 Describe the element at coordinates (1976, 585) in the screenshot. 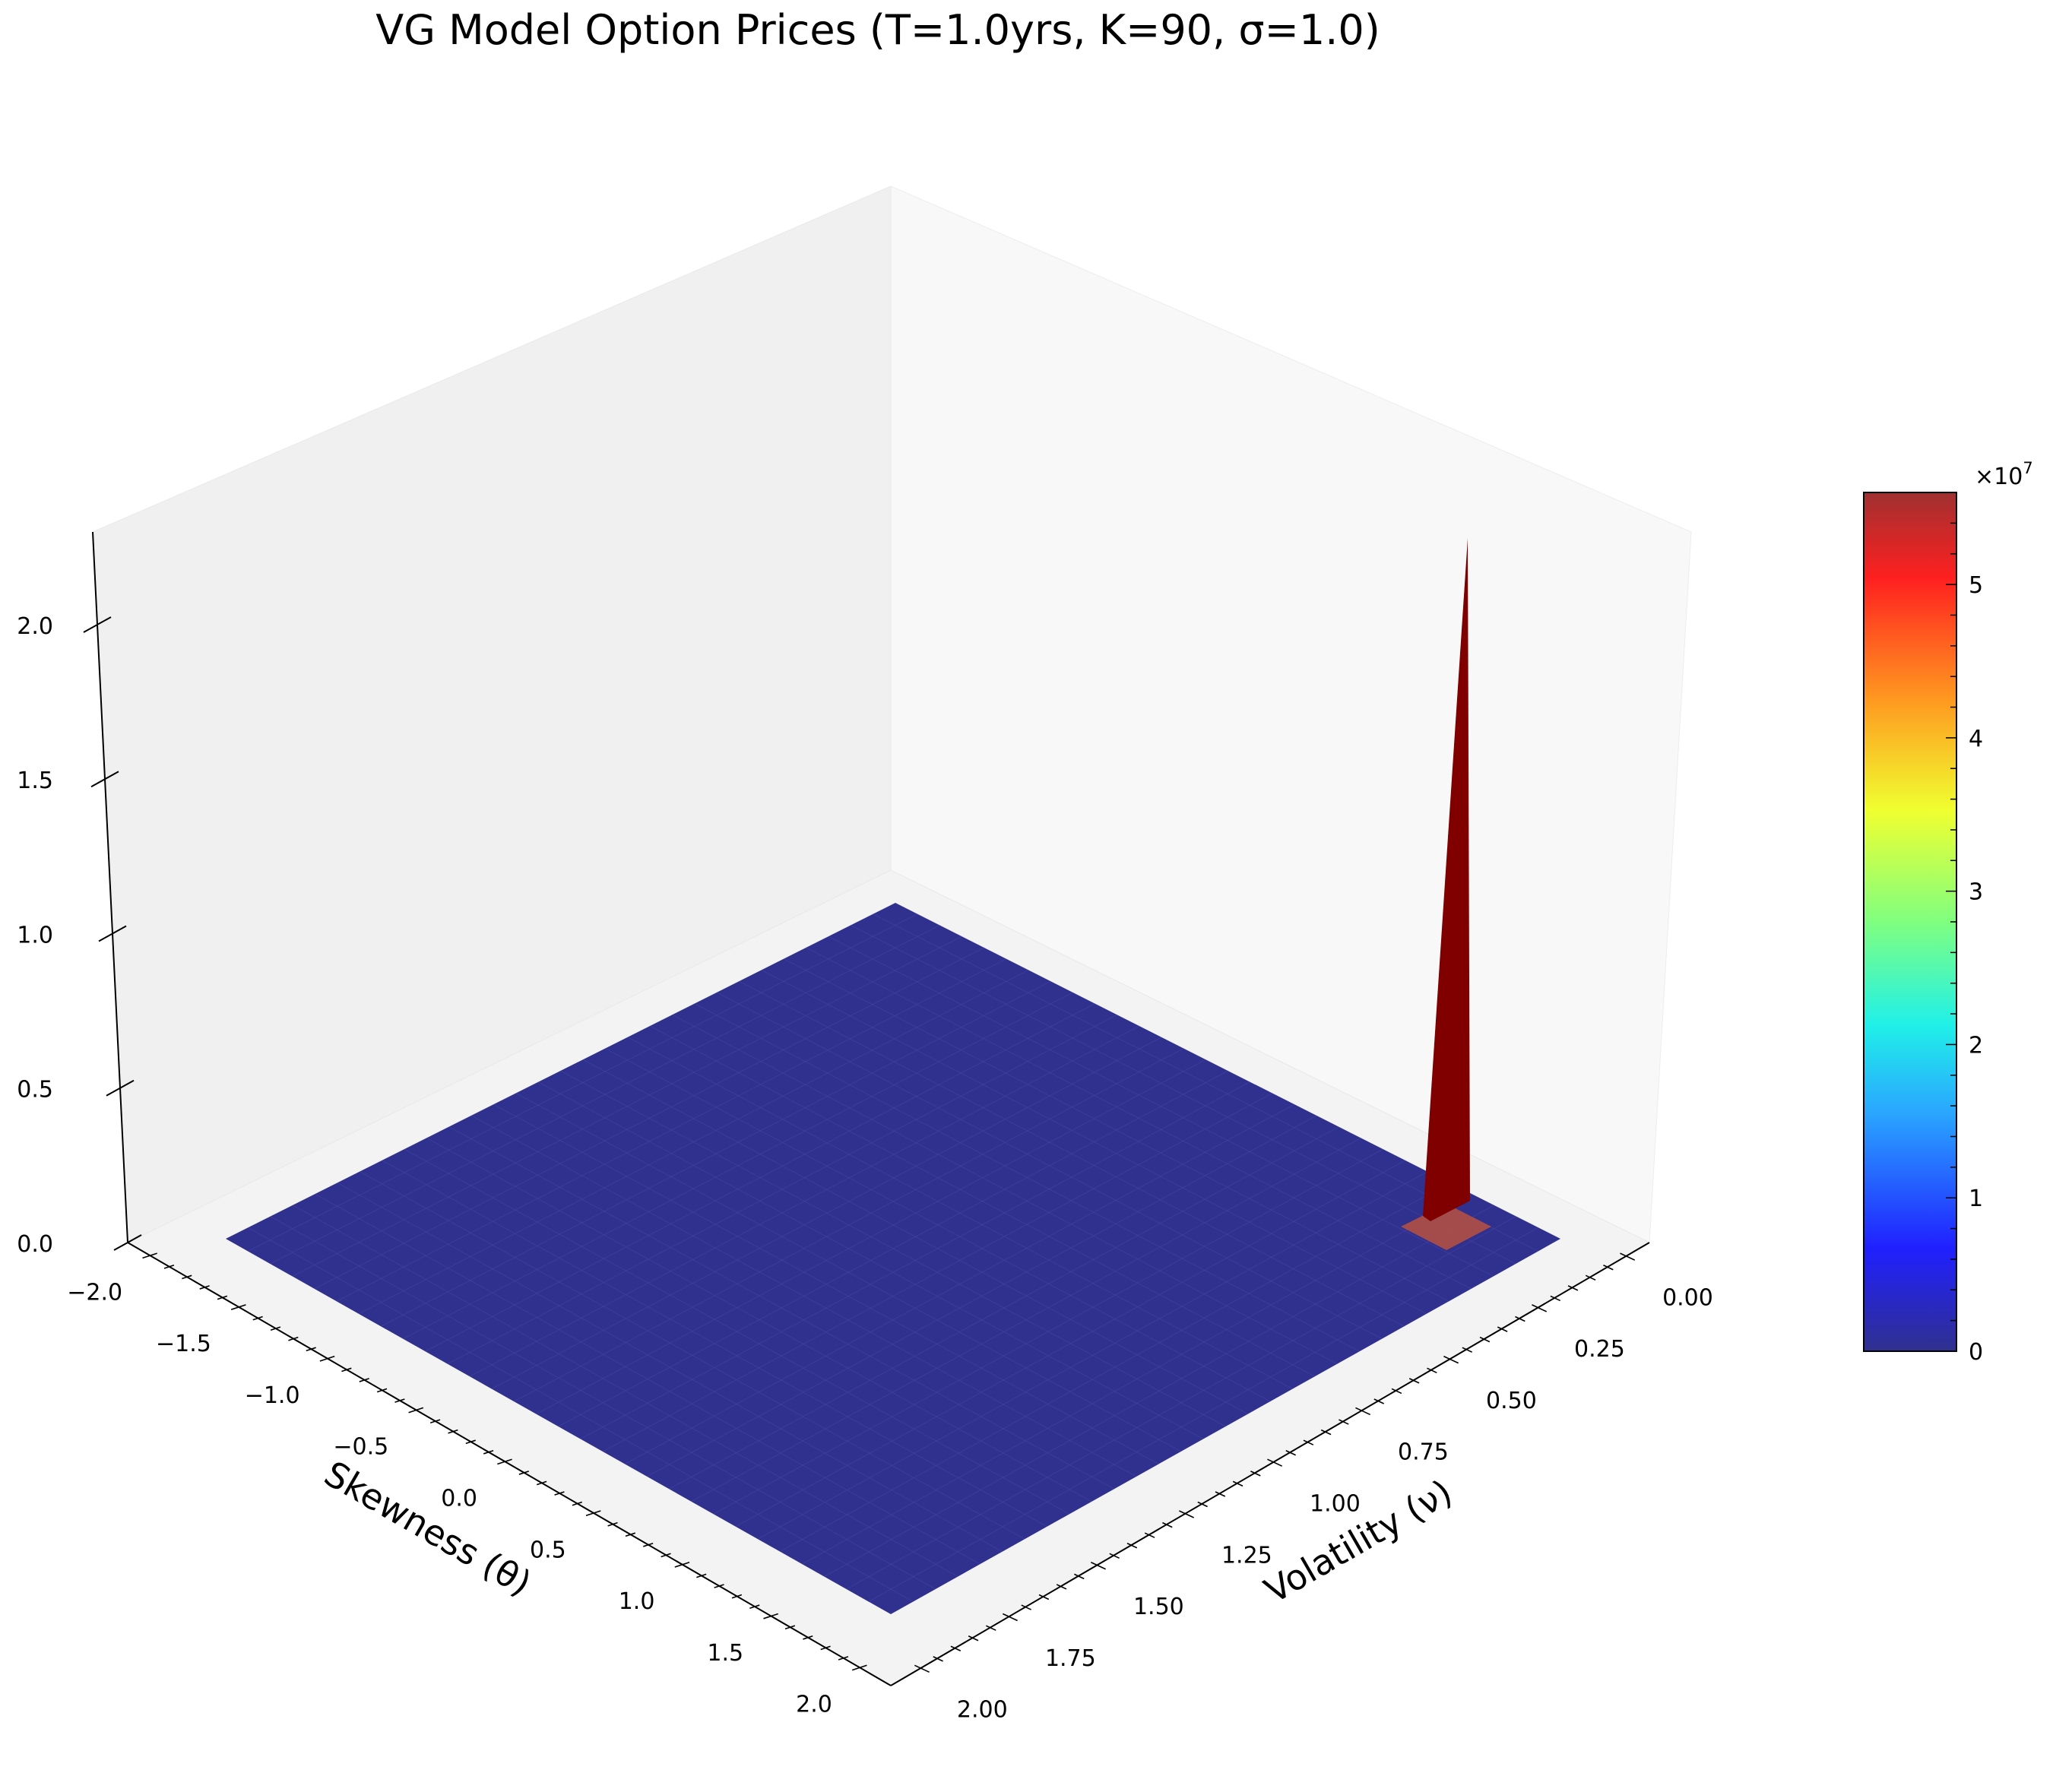

I see `colorbar-tick-label: 5` at that location.